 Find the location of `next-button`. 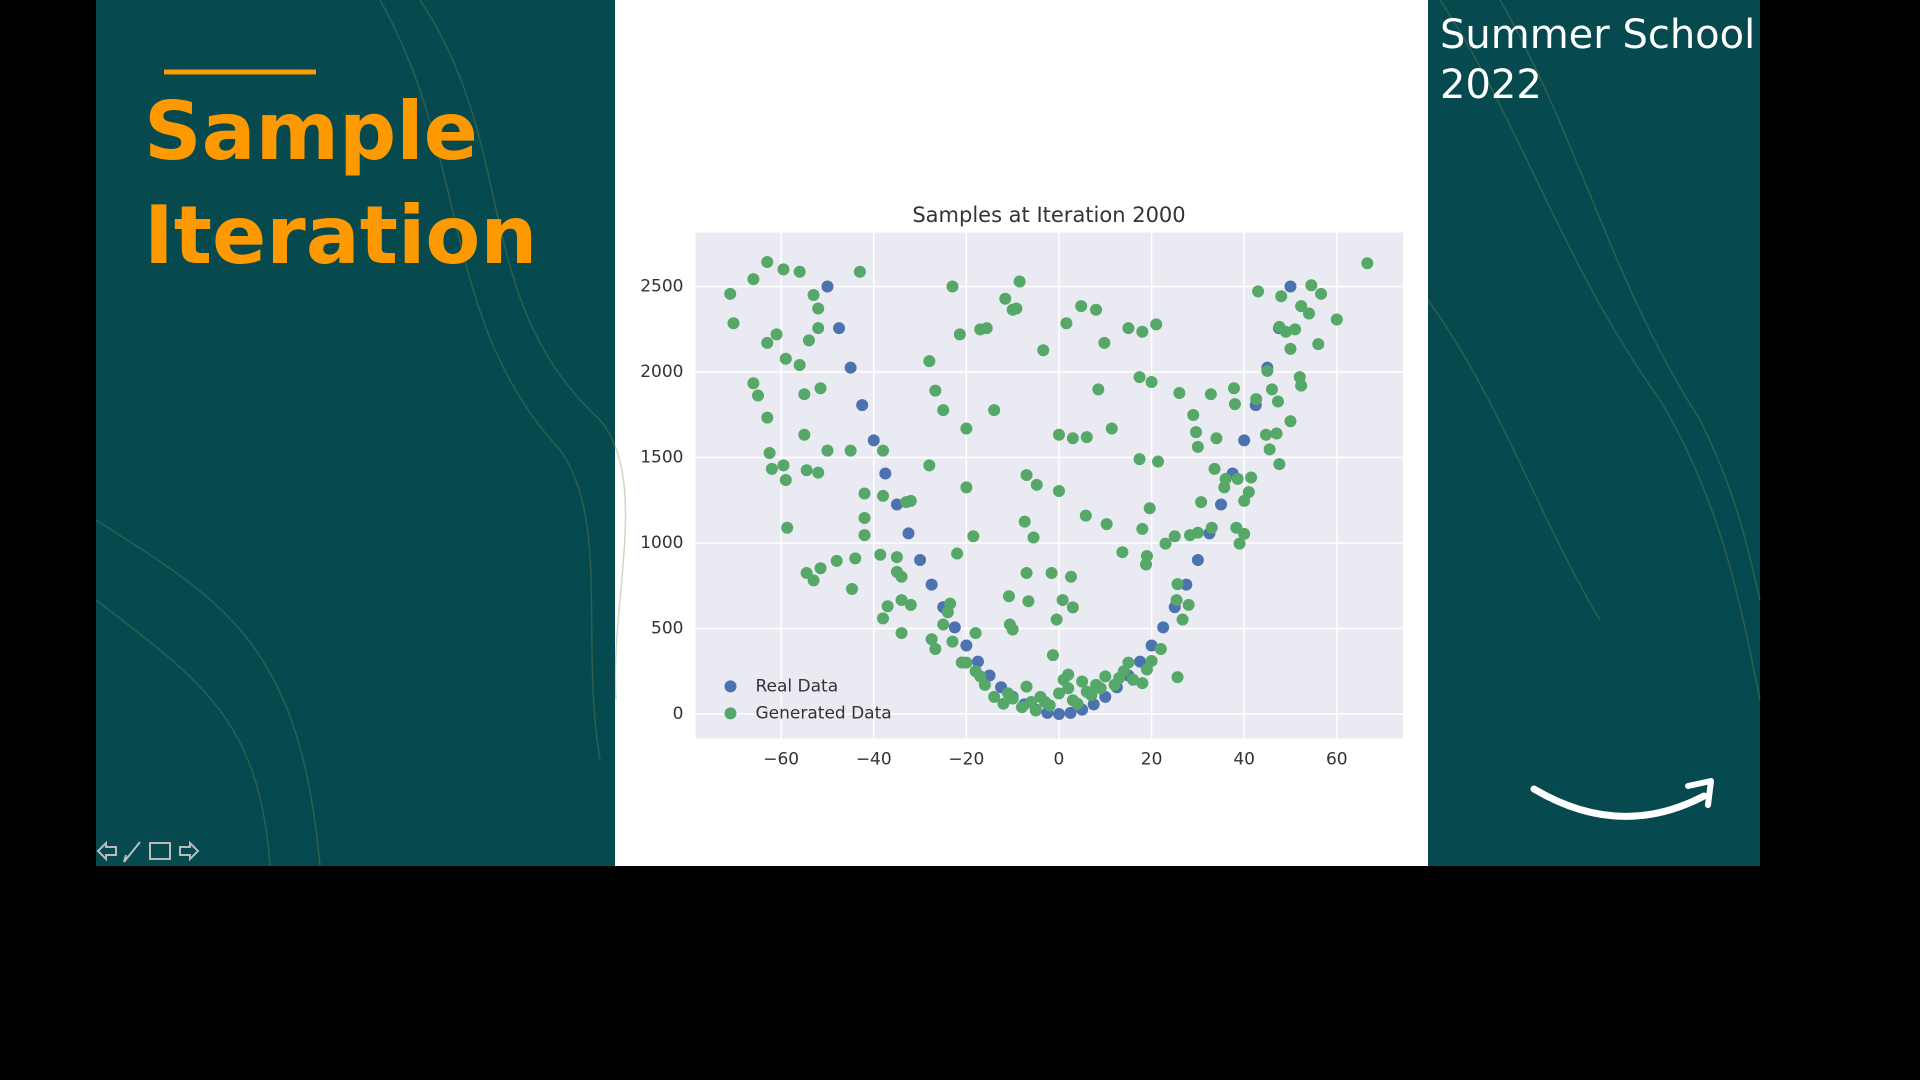

next-button is located at coordinates (189, 851).